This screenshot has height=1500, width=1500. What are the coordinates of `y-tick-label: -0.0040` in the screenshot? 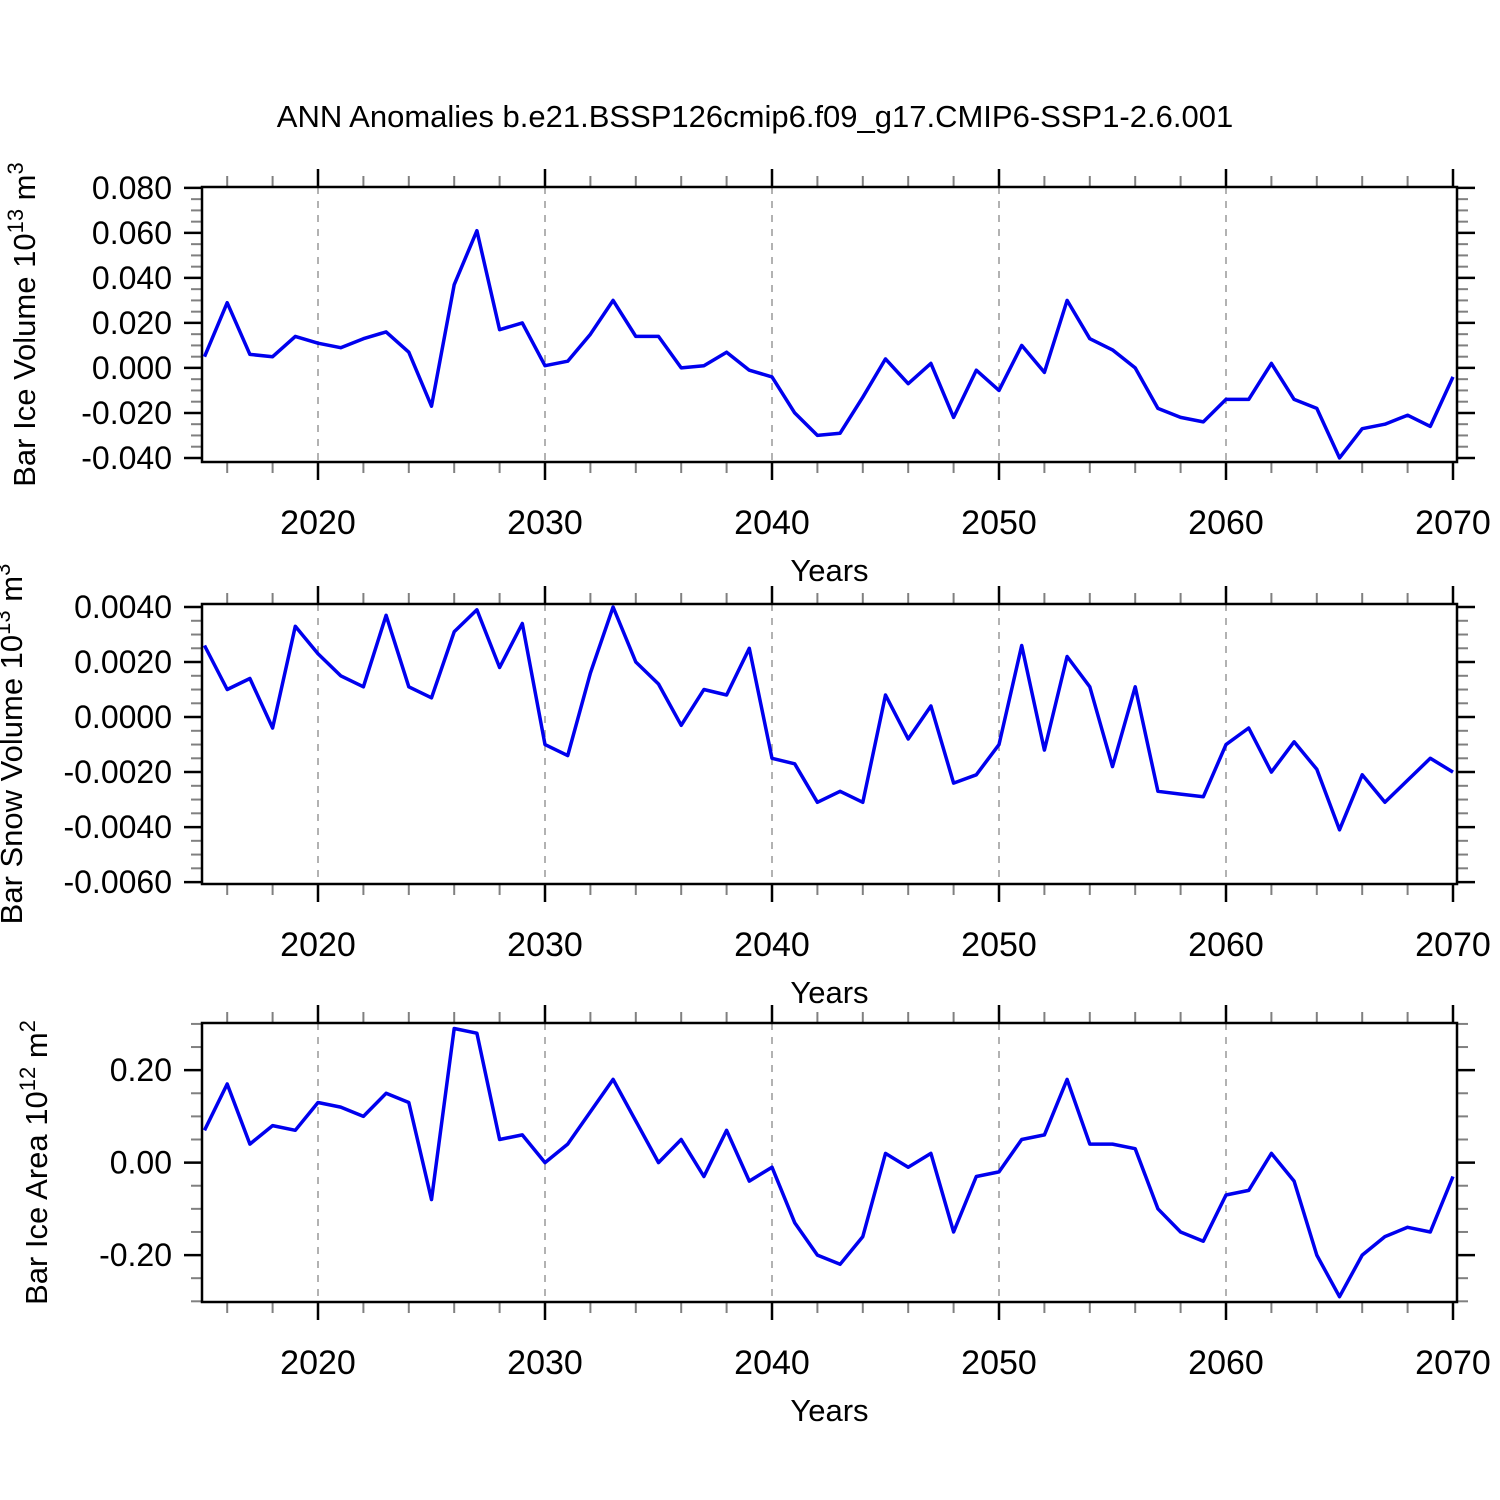 It's located at (117, 827).